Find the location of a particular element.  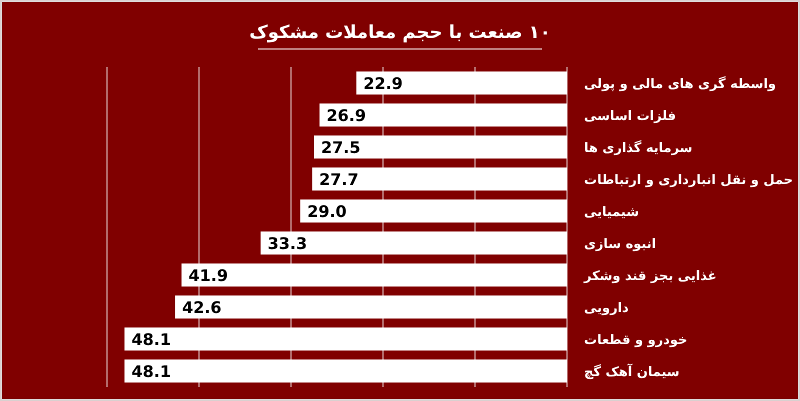

y-tick-label: فلزات اساسی is located at coordinates (630, 116).